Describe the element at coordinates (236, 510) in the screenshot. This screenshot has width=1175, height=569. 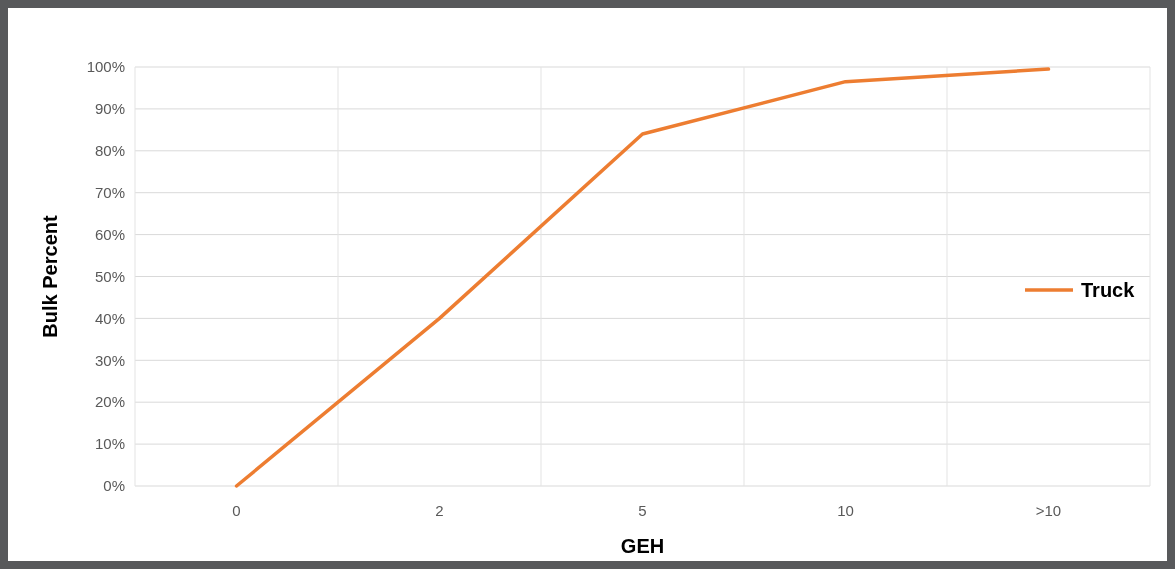
I see `x-tick-label: 0` at that location.